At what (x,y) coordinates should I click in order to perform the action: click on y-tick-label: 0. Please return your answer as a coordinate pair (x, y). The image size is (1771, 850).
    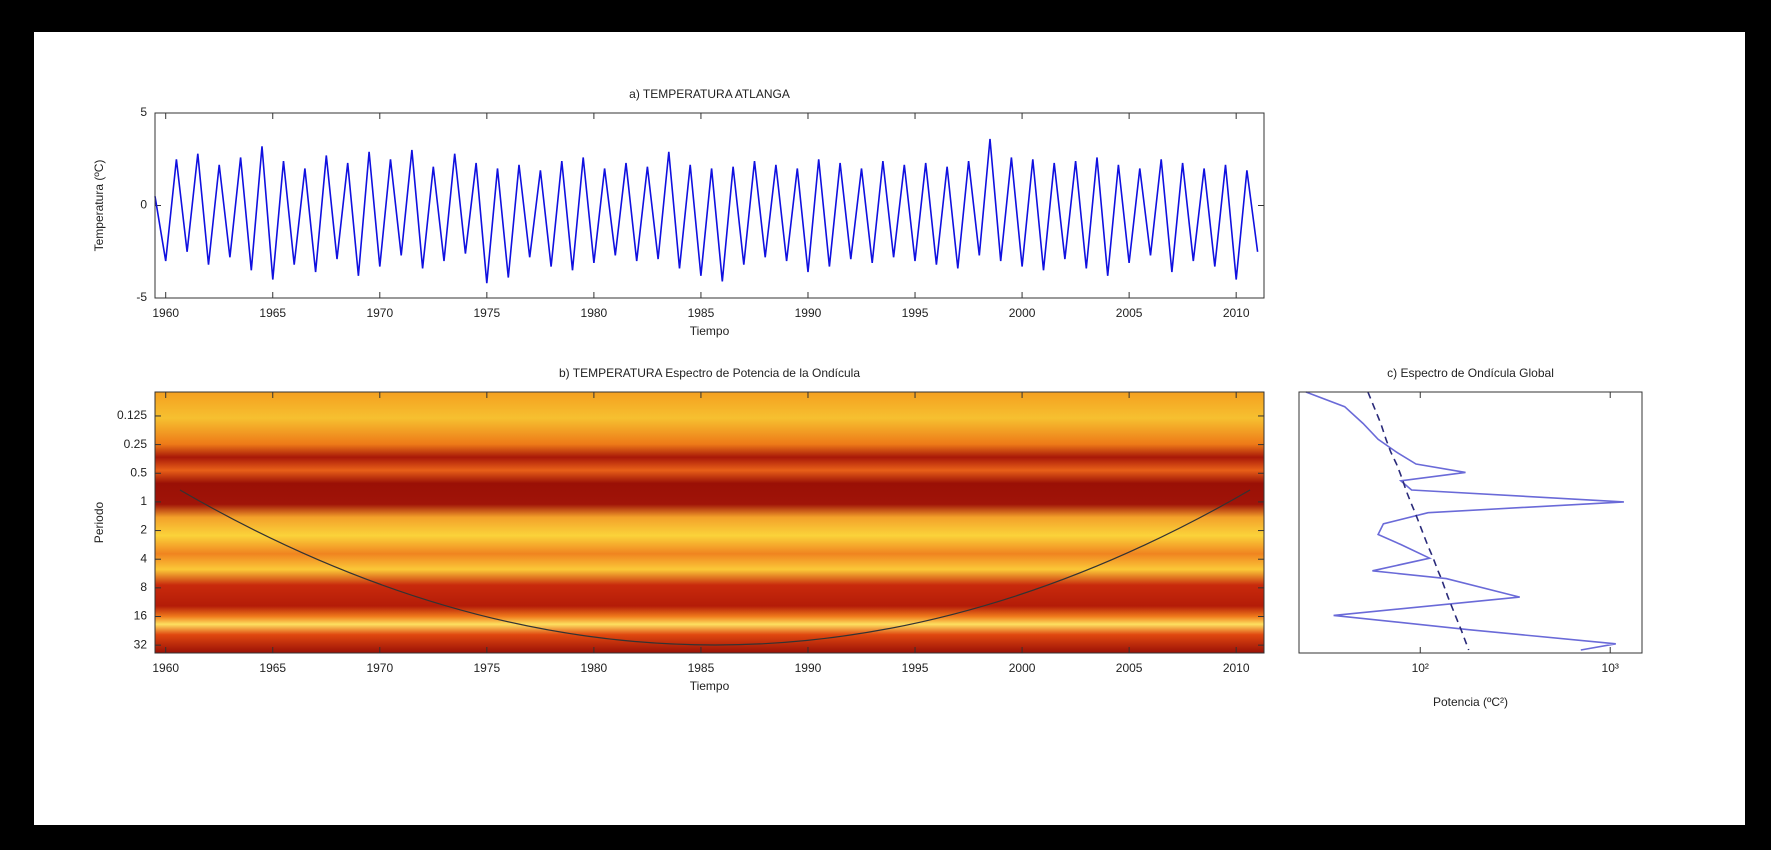
    Looking at the image, I should click on (143, 205).